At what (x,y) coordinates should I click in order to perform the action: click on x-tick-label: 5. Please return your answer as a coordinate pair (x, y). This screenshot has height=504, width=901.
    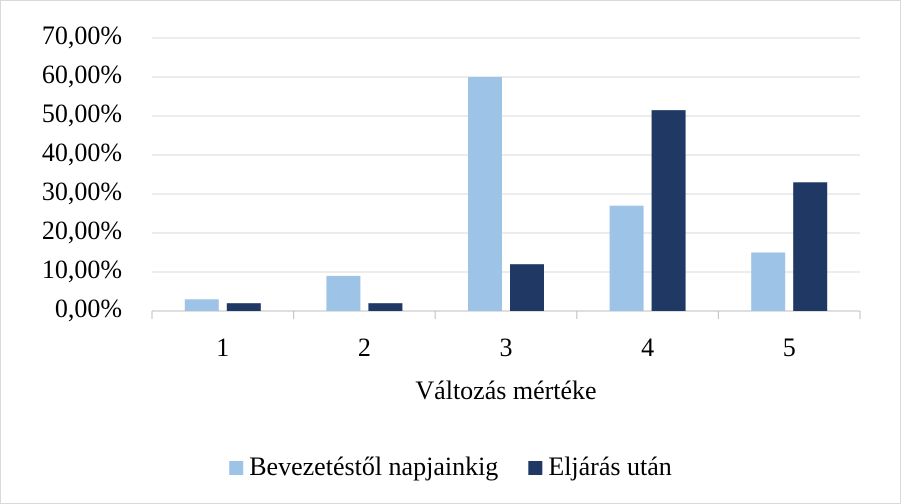
    Looking at the image, I should click on (789, 347).